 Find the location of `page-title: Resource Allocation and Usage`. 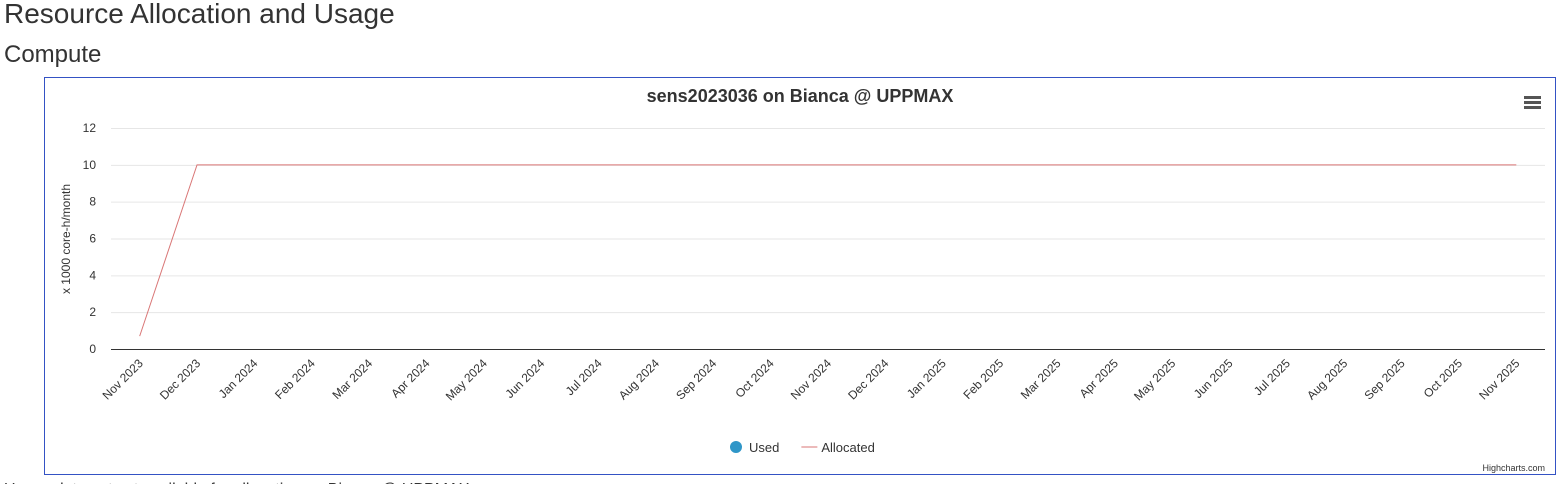

page-title: Resource Allocation and Usage is located at coordinates (199, 14).